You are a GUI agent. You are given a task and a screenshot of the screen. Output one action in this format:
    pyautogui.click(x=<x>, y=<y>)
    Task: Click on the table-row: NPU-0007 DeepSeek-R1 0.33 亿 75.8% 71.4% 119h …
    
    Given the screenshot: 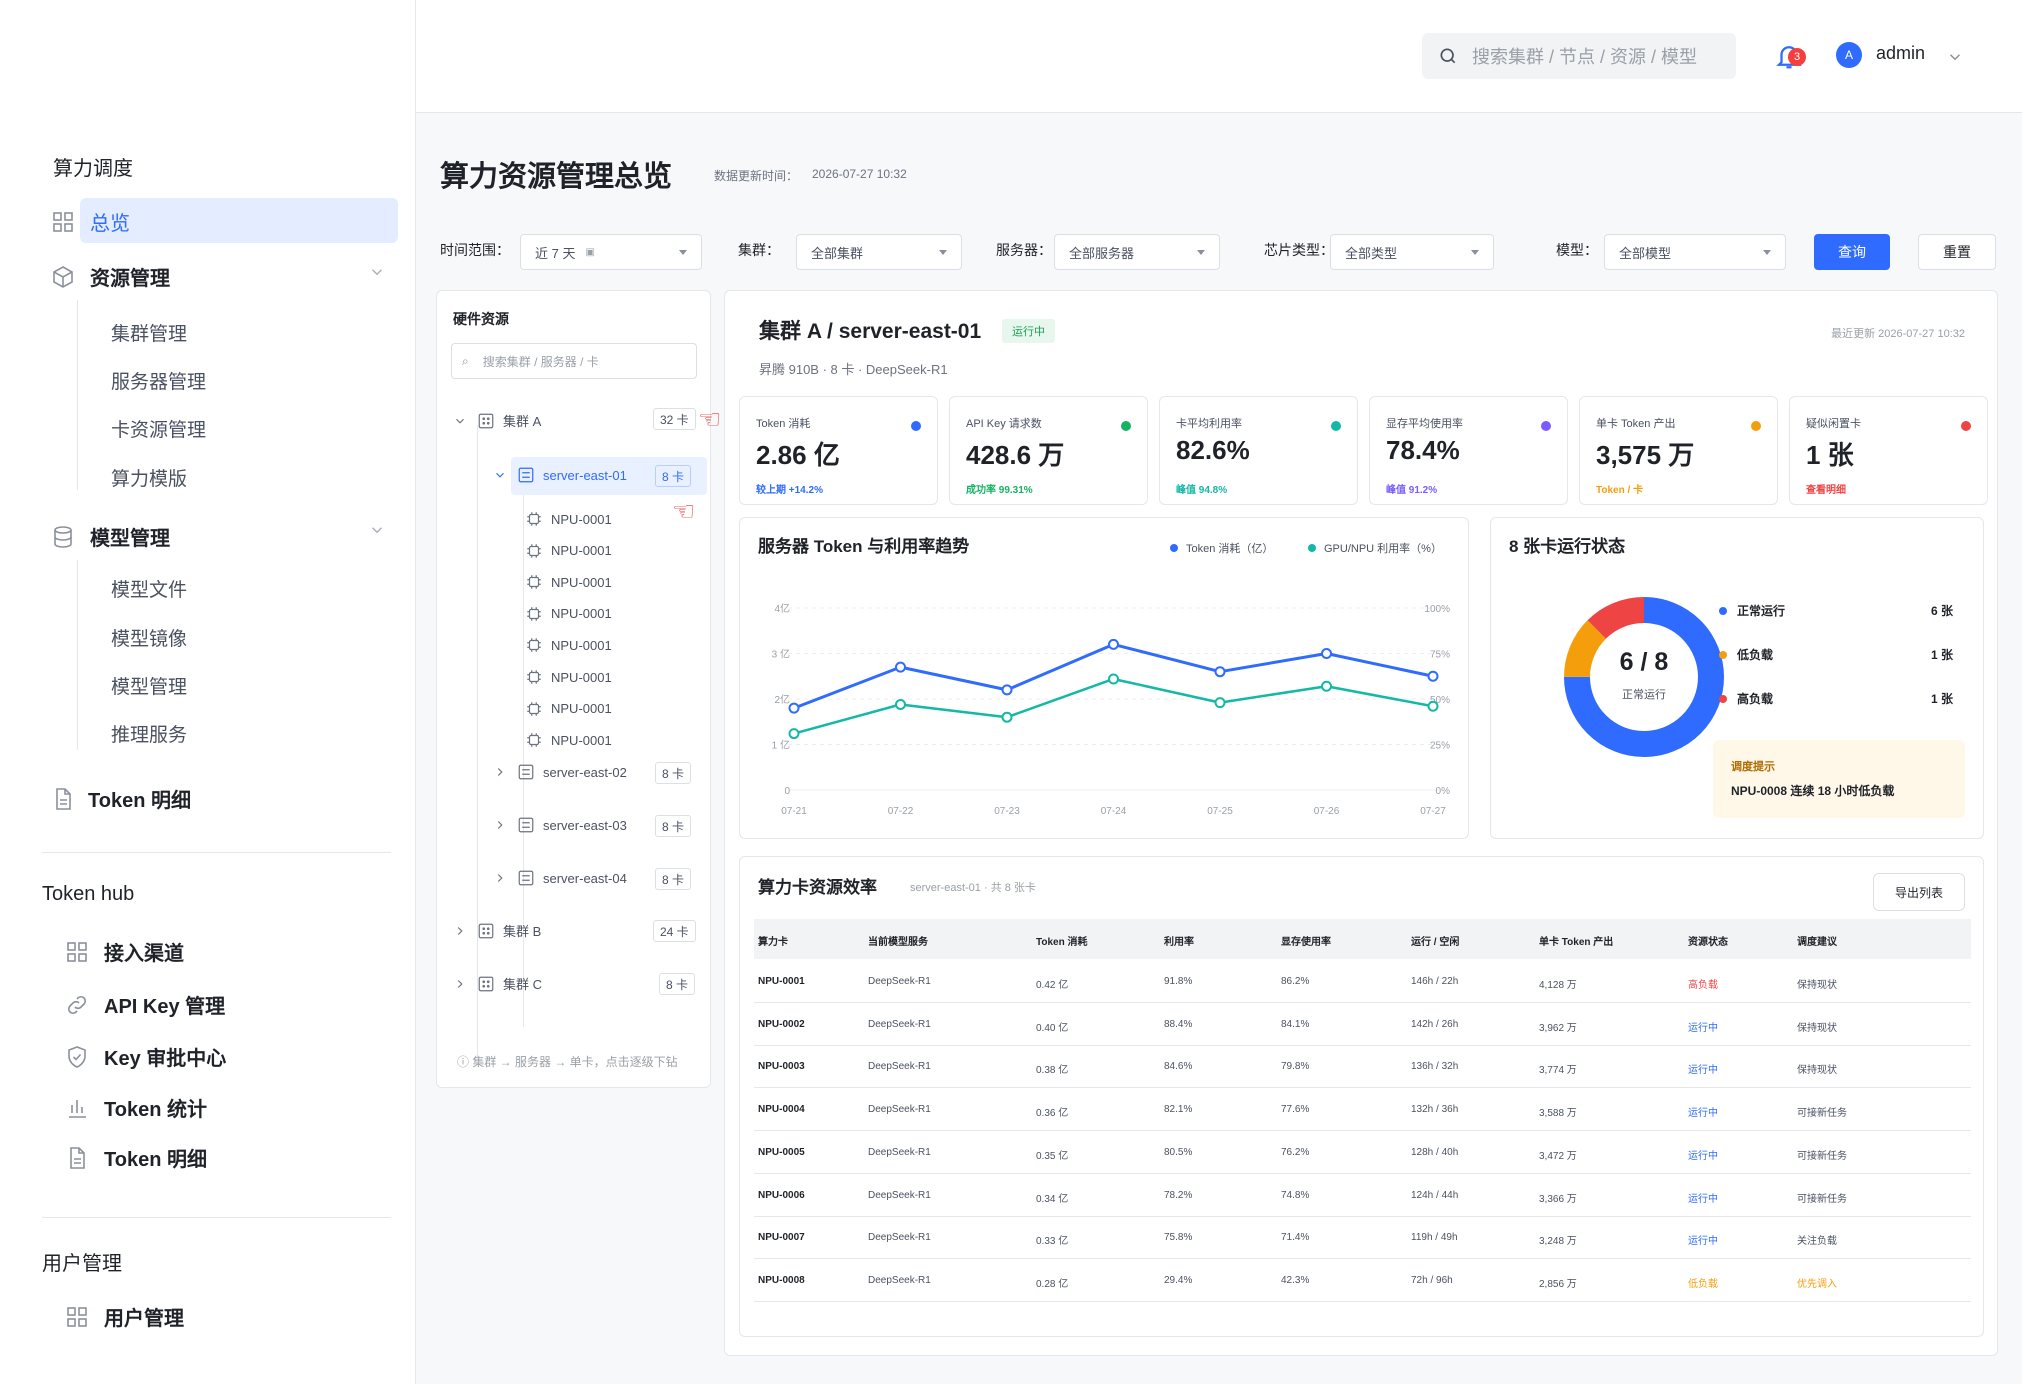 What is the action you would take?
    pyautogui.click(x=1362, y=1238)
    